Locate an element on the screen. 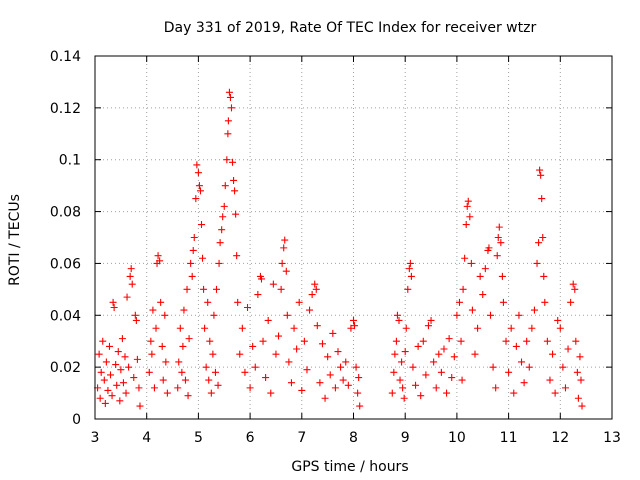 The height and width of the screenshot is (480, 640). y-axis-label: ROTI / TECUs is located at coordinates (15, 240).